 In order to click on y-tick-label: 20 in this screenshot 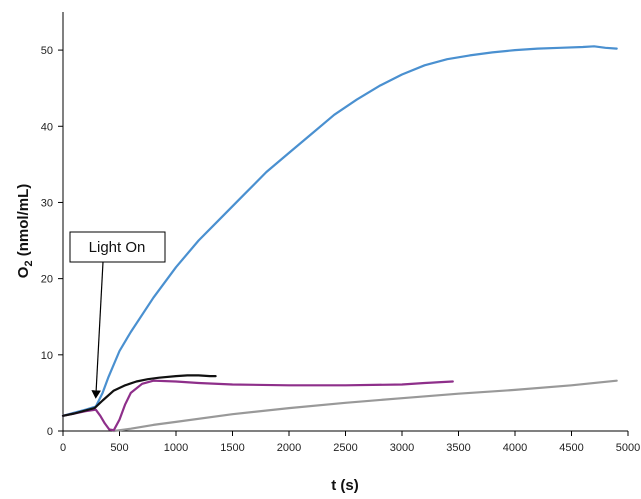, I will do `click(47, 280)`.